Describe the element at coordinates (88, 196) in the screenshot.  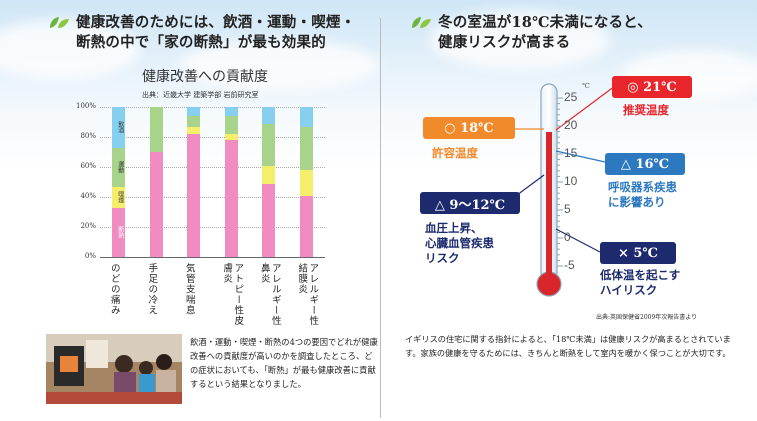
I see `y-tick-label: 40%` at that location.